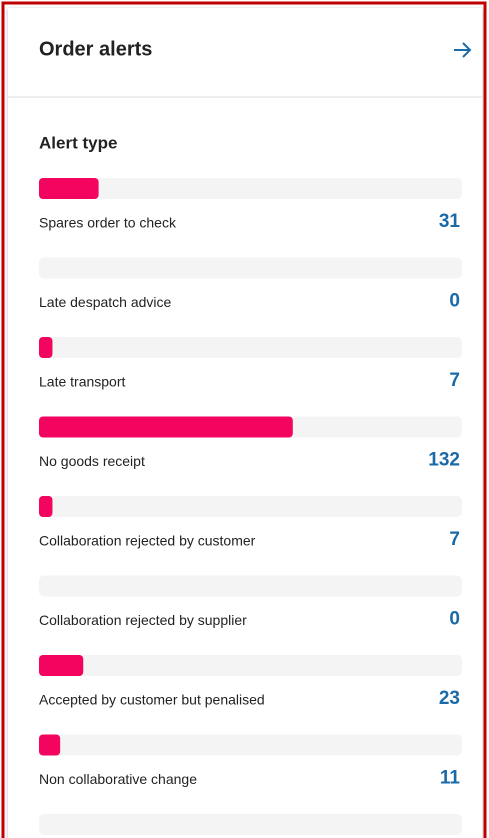 This screenshot has height=838, width=489. Describe the element at coordinates (450, 778) in the screenshot. I see `alert-count: 11` at that location.